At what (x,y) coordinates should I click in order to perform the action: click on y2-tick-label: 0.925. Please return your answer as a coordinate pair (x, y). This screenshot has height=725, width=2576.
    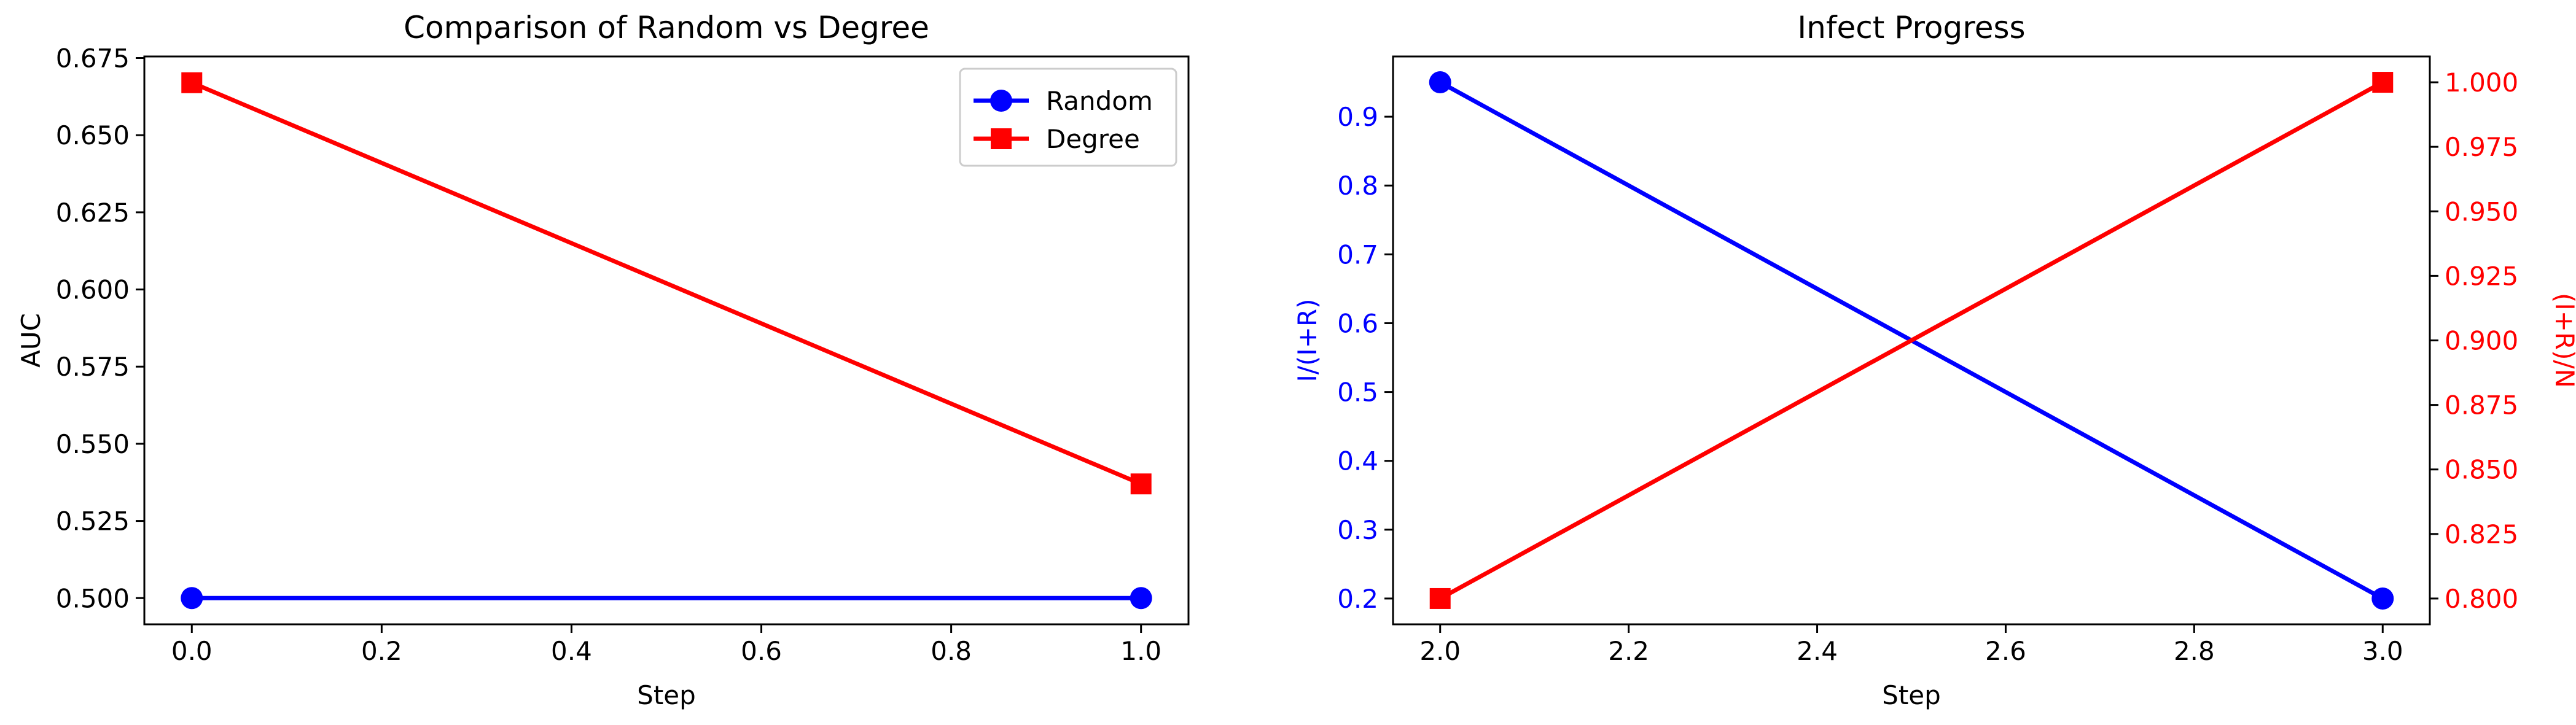
    Looking at the image, I should click on (2481, 276).